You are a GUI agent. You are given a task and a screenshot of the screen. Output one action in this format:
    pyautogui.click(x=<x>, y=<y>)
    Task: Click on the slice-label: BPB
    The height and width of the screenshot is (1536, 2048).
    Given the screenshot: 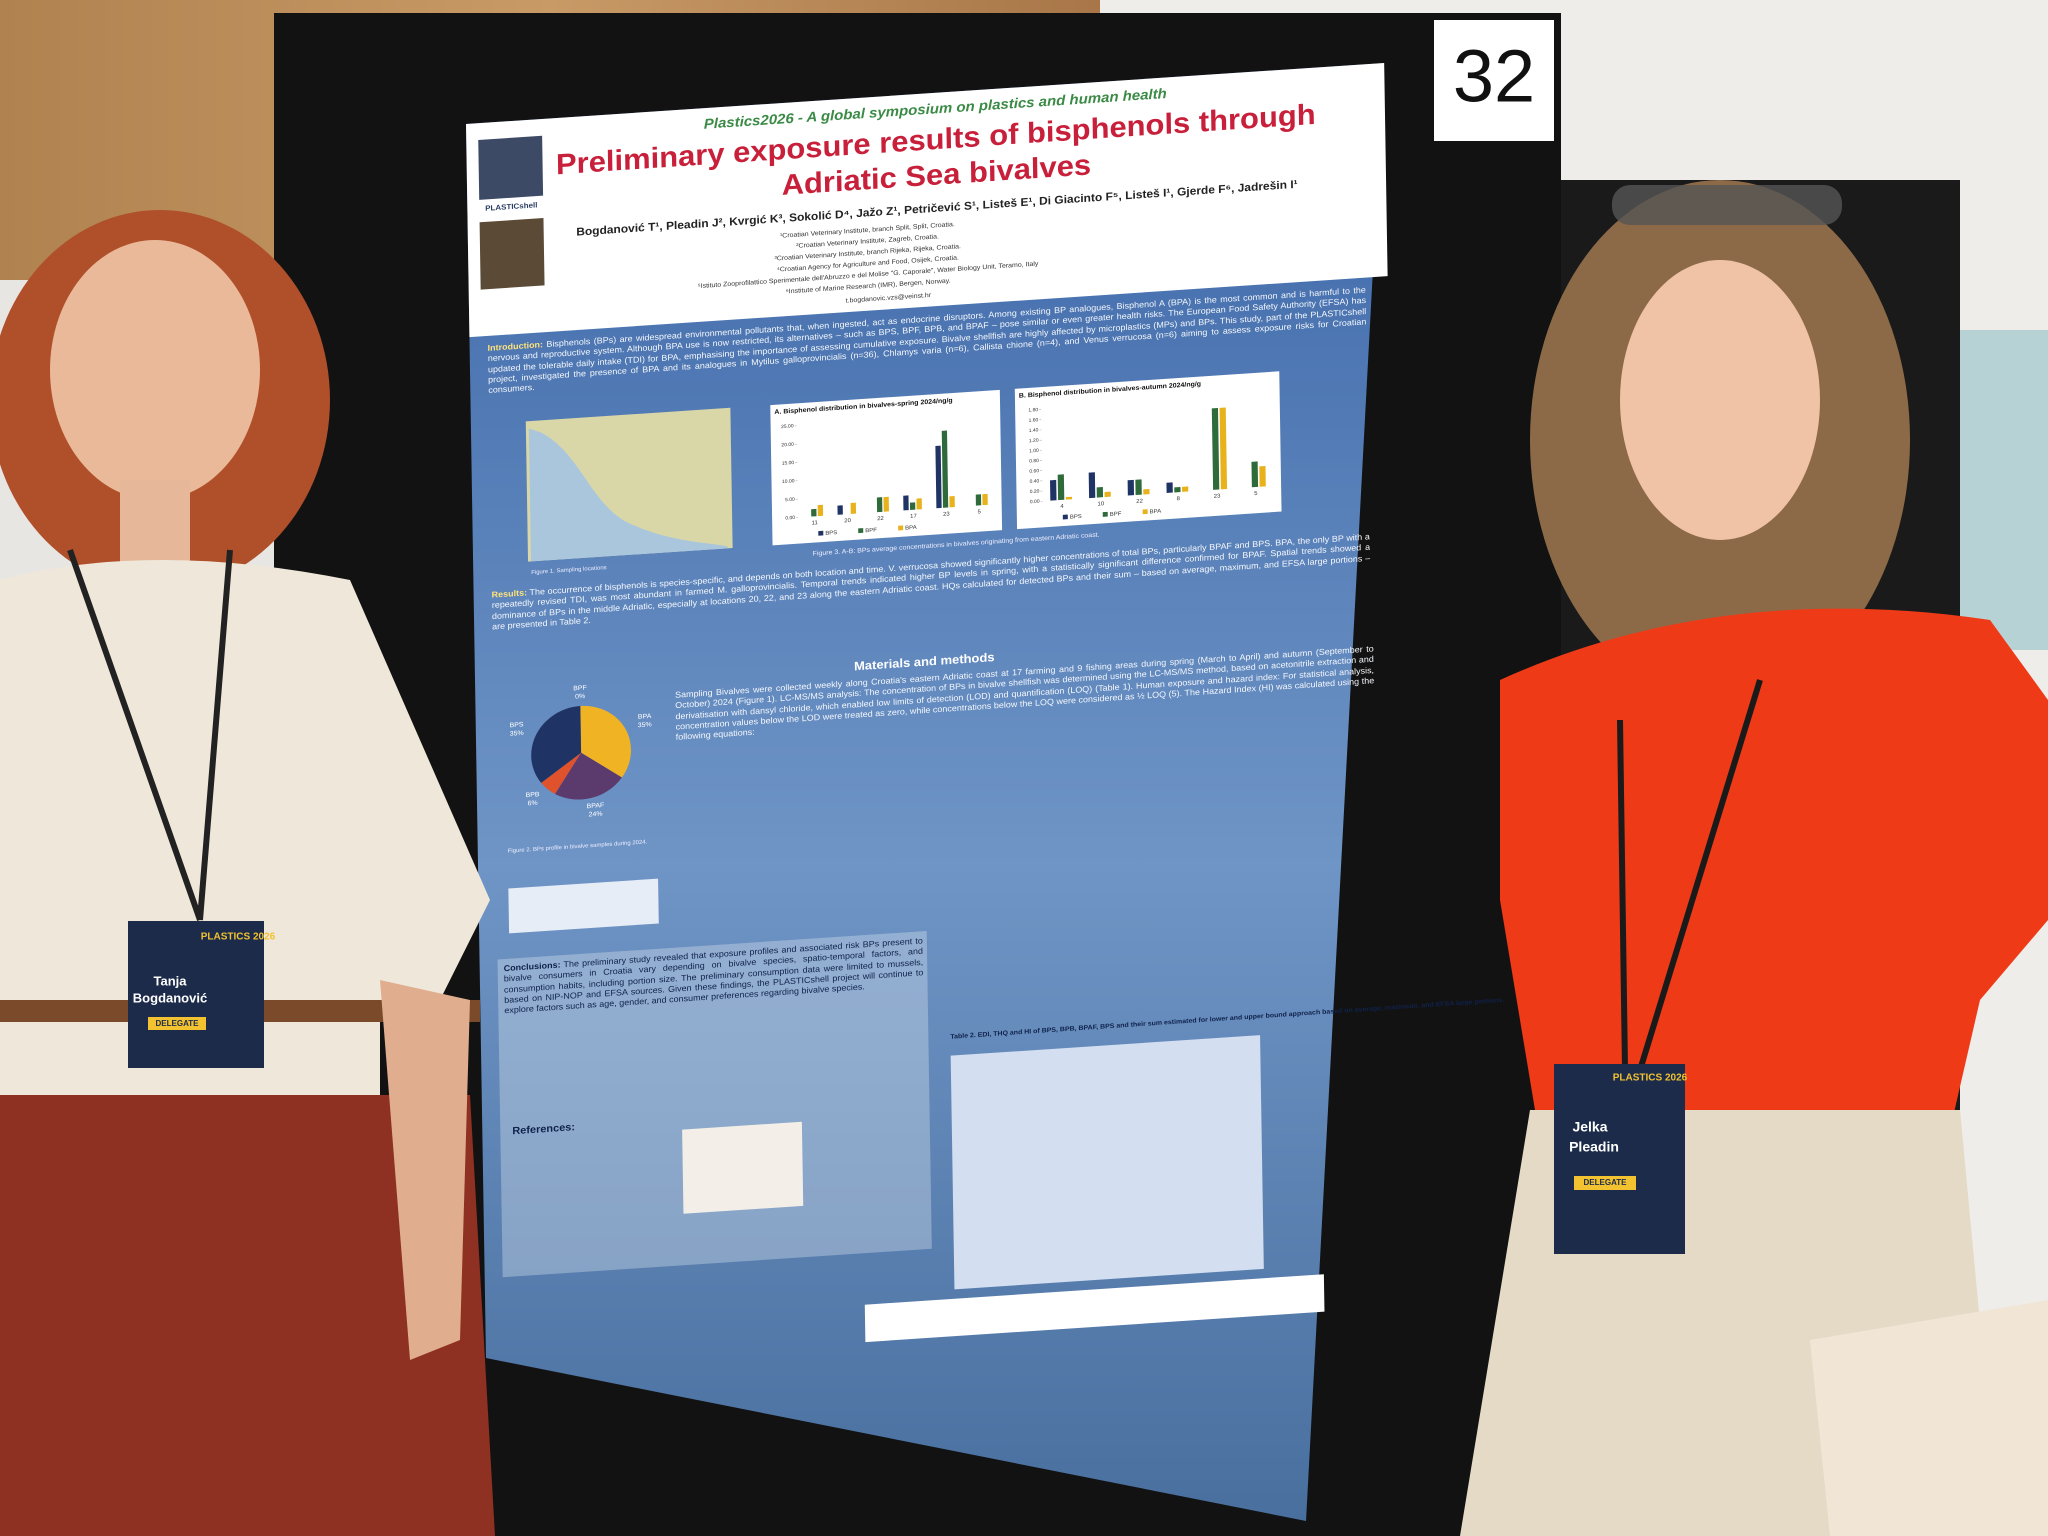 What is the action you would take?
    pyautogui.click(x=533, y=795)
    